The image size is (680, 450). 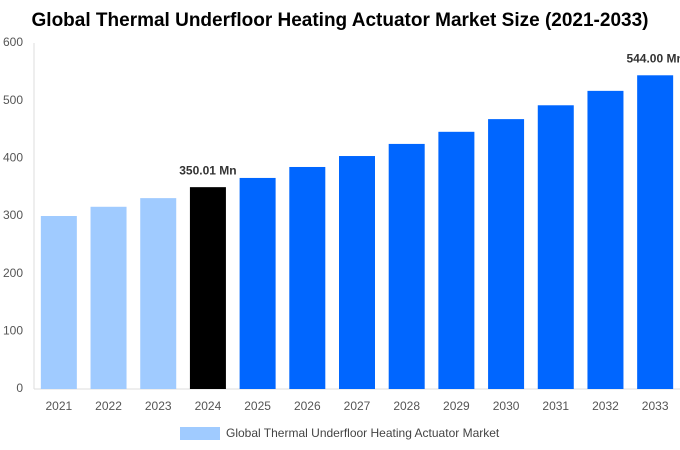 What do you see at coordinates (13, 42) in the screenshot?
I see `y-tick-label: 600` at bounding box center [13, 42].